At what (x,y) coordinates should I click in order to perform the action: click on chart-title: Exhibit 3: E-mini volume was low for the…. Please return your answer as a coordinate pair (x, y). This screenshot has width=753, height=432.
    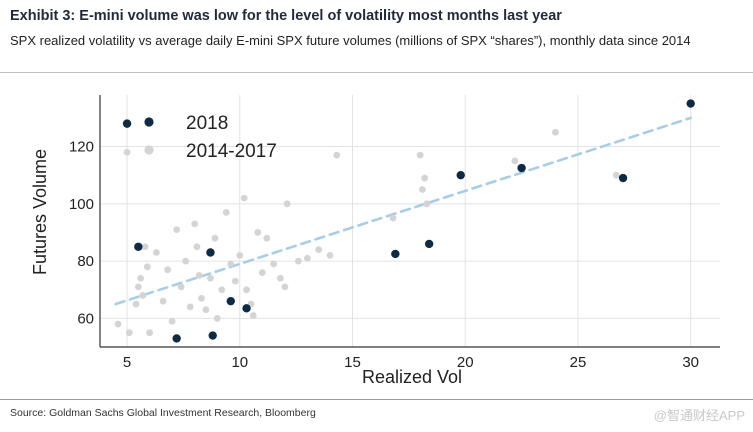
    Looking at the image, I should click on (286, 16).